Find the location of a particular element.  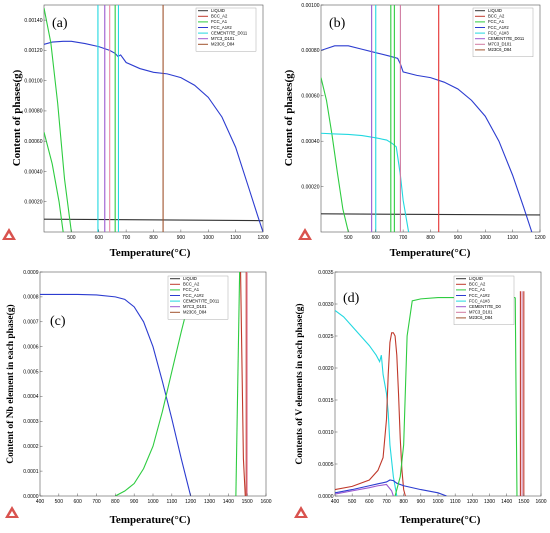

y-axis-title-c: Content of Nb element in each phase(g) is located at coordinates (10, 383).